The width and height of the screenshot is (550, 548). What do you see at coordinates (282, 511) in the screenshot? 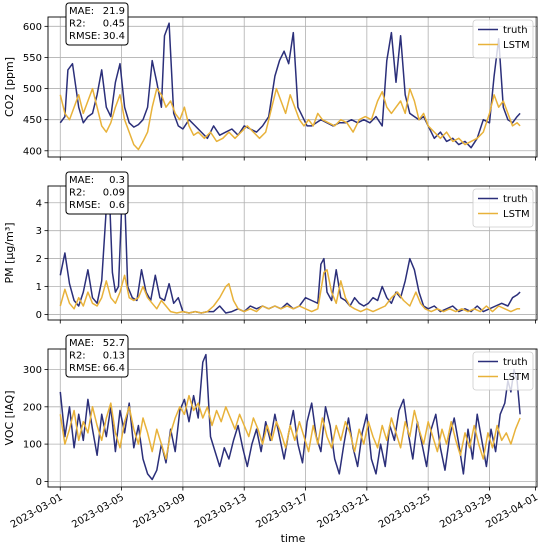
I see `x-tick-label: 2023-03-17` at bounding box center [282, 511].